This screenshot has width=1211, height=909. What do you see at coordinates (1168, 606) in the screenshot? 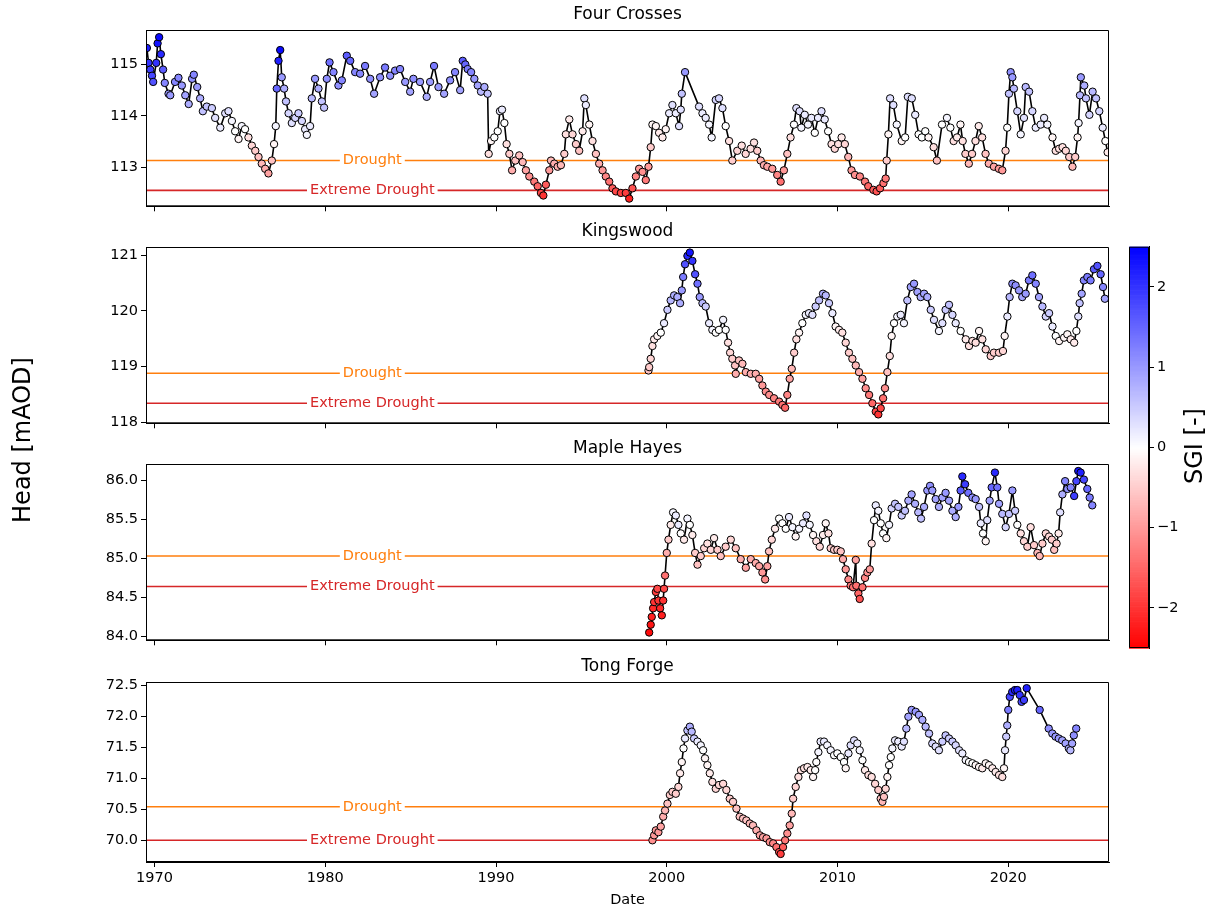
I see `color-bar-label: −2` at bounding box center [1168, 606].